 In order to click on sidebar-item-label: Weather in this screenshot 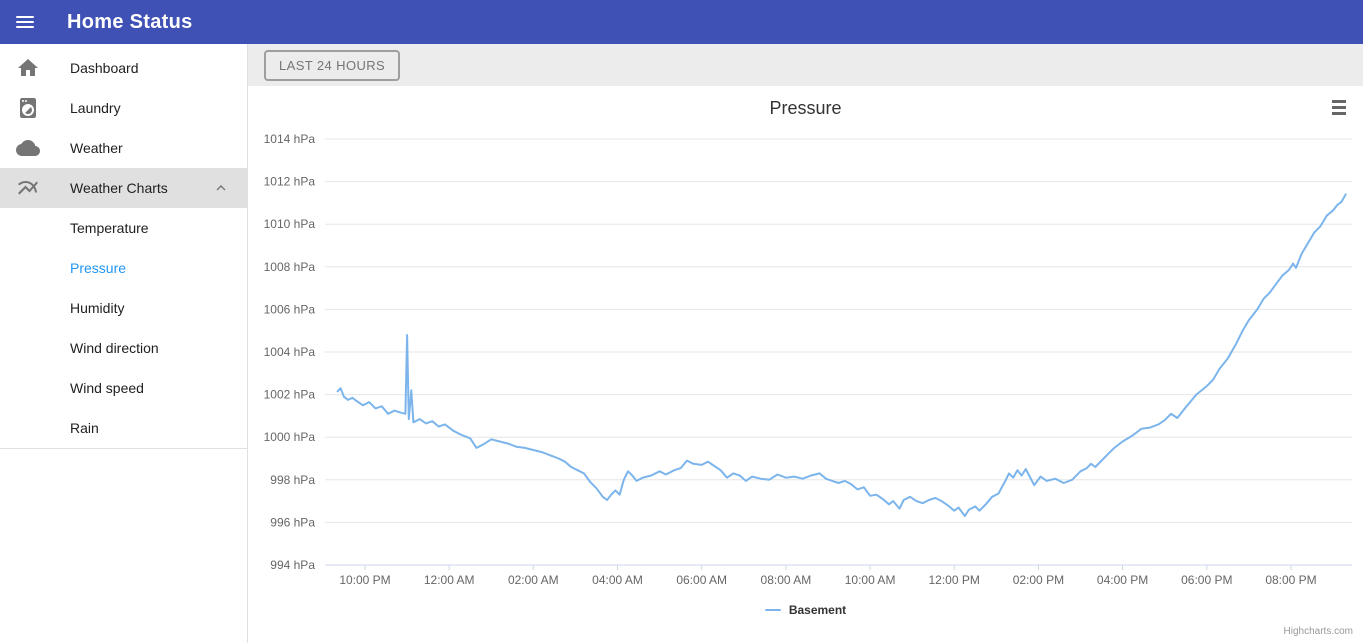, I will do `click(96, 148)`.